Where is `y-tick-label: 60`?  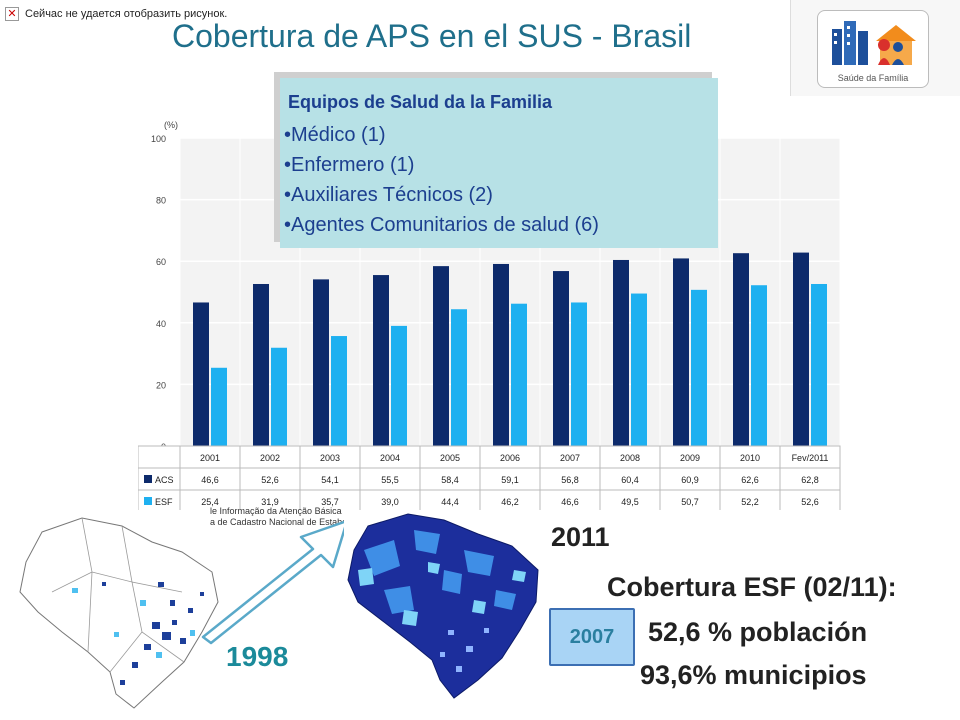 y-tick-label: 60 is located at coordinates (161, 262).